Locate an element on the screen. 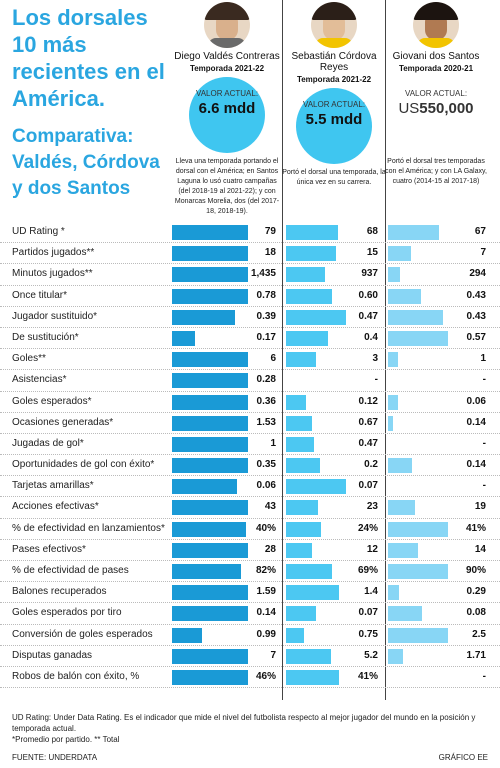 The image size is (500, 768). table-row: Jugador sustituido* 0.39 0.47 0.43 is located at coordinates (250, 317).